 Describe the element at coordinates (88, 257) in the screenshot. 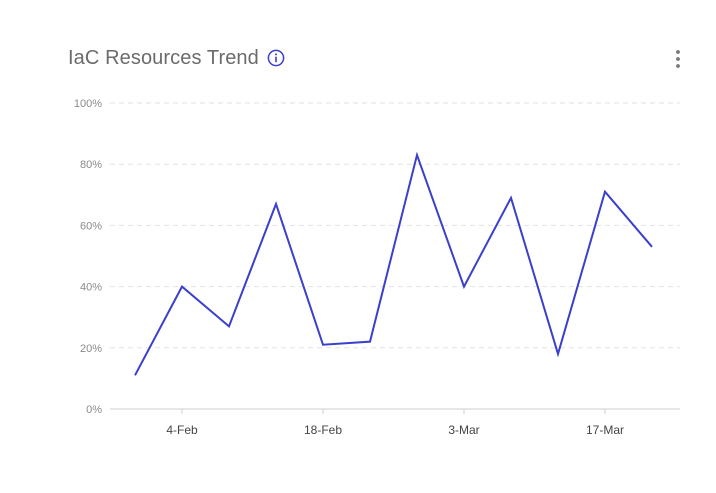

I see `y-axis-labels: 0% 20% 40% 60% 80% 100%` at that location.